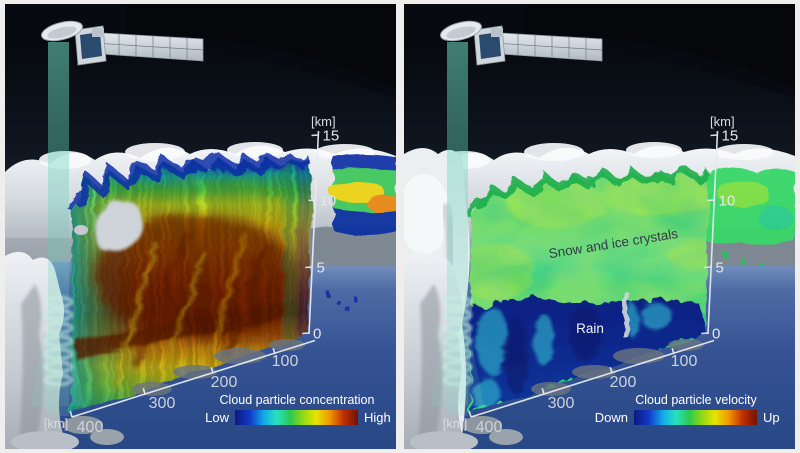 This screenshot has height=453, width=800. Describe the element at coordinates (771, 417) in the screenshot. I see `colorbar-max-label: Up` at that location.